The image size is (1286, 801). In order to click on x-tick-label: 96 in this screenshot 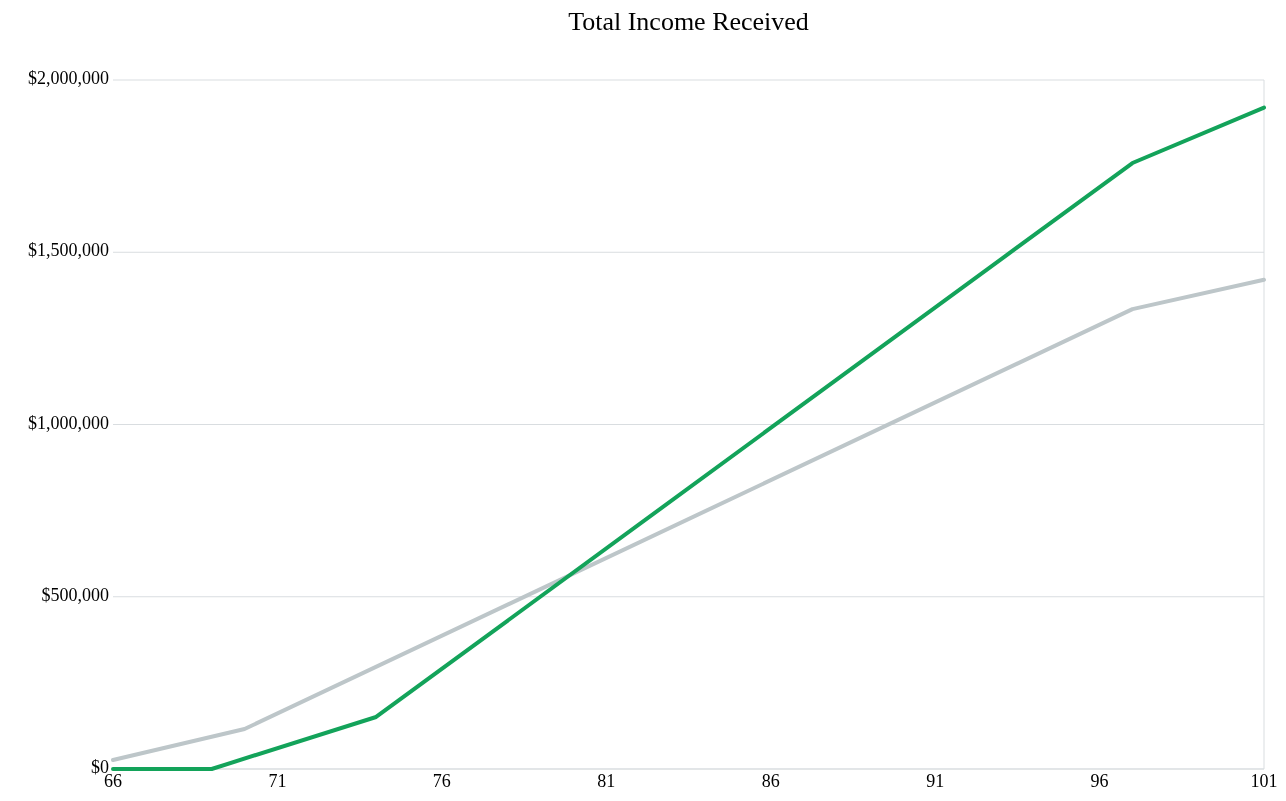, I will do `click(1099, 781)`.